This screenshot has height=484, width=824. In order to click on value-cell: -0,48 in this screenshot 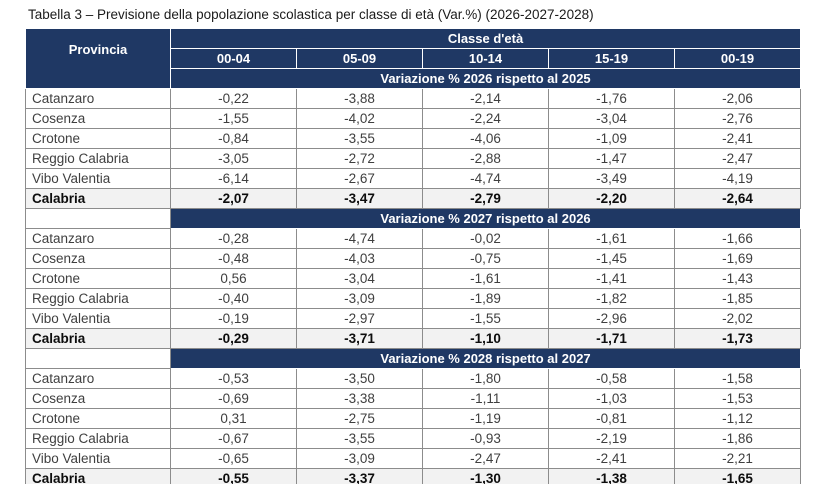, I will do `click(233, 258)`.